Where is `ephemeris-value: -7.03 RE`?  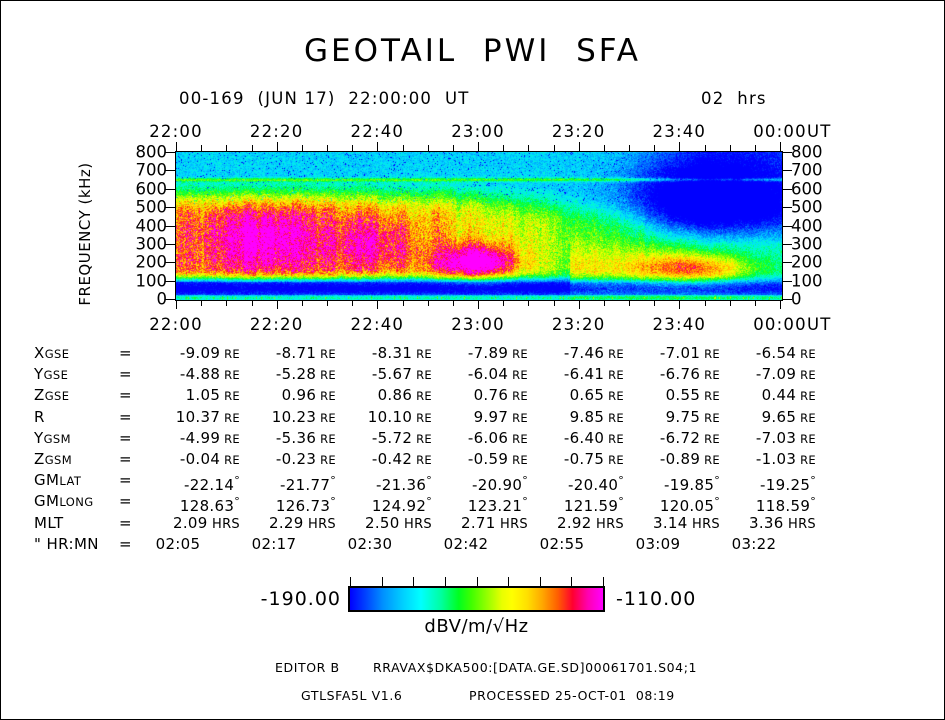
ephemeris-value: -7.03 RE is located at coordinates (785, 437).